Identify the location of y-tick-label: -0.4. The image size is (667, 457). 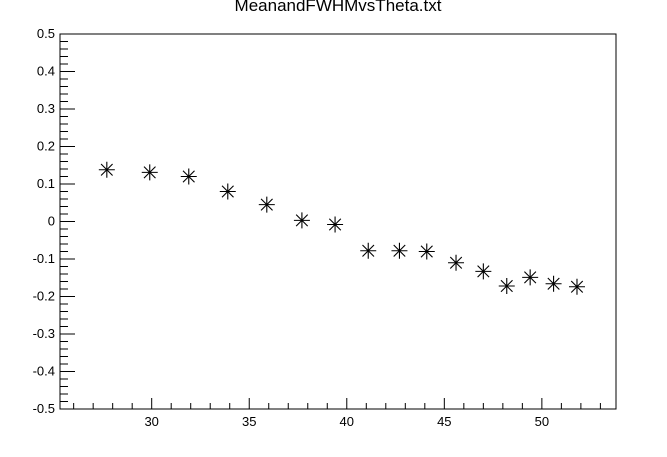
(44, 371).